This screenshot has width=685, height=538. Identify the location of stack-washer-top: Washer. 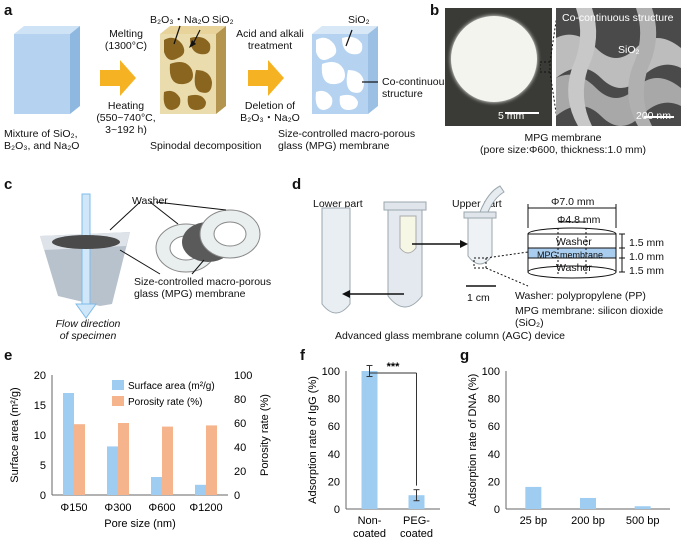
(574, 242).